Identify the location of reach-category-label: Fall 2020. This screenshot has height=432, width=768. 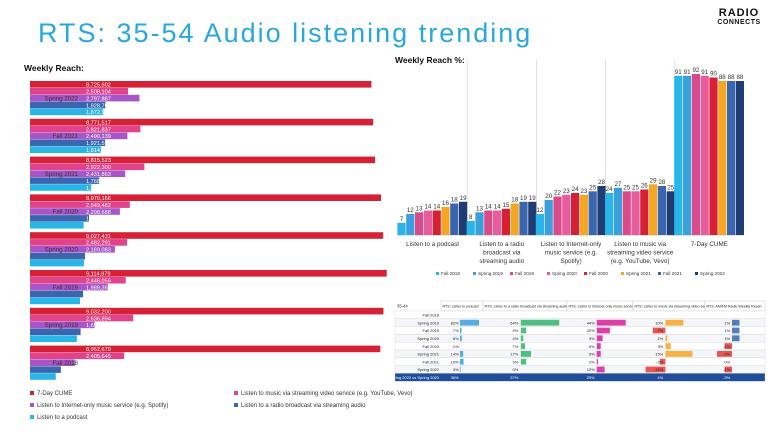
(66, 212).